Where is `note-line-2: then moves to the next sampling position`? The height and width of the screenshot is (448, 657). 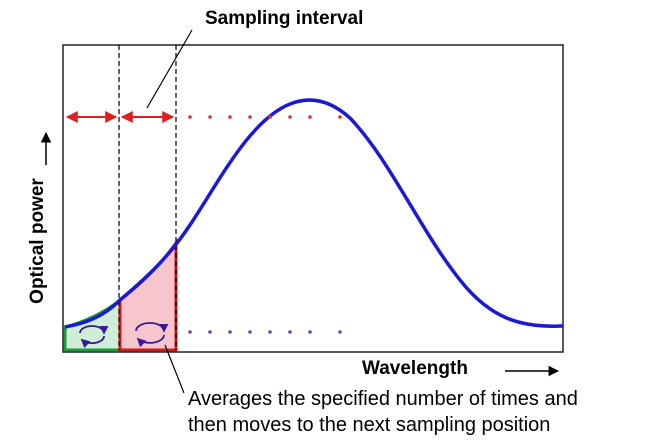 note-line-2: then moves to the next sampling position is located at coordinates (369, 425).